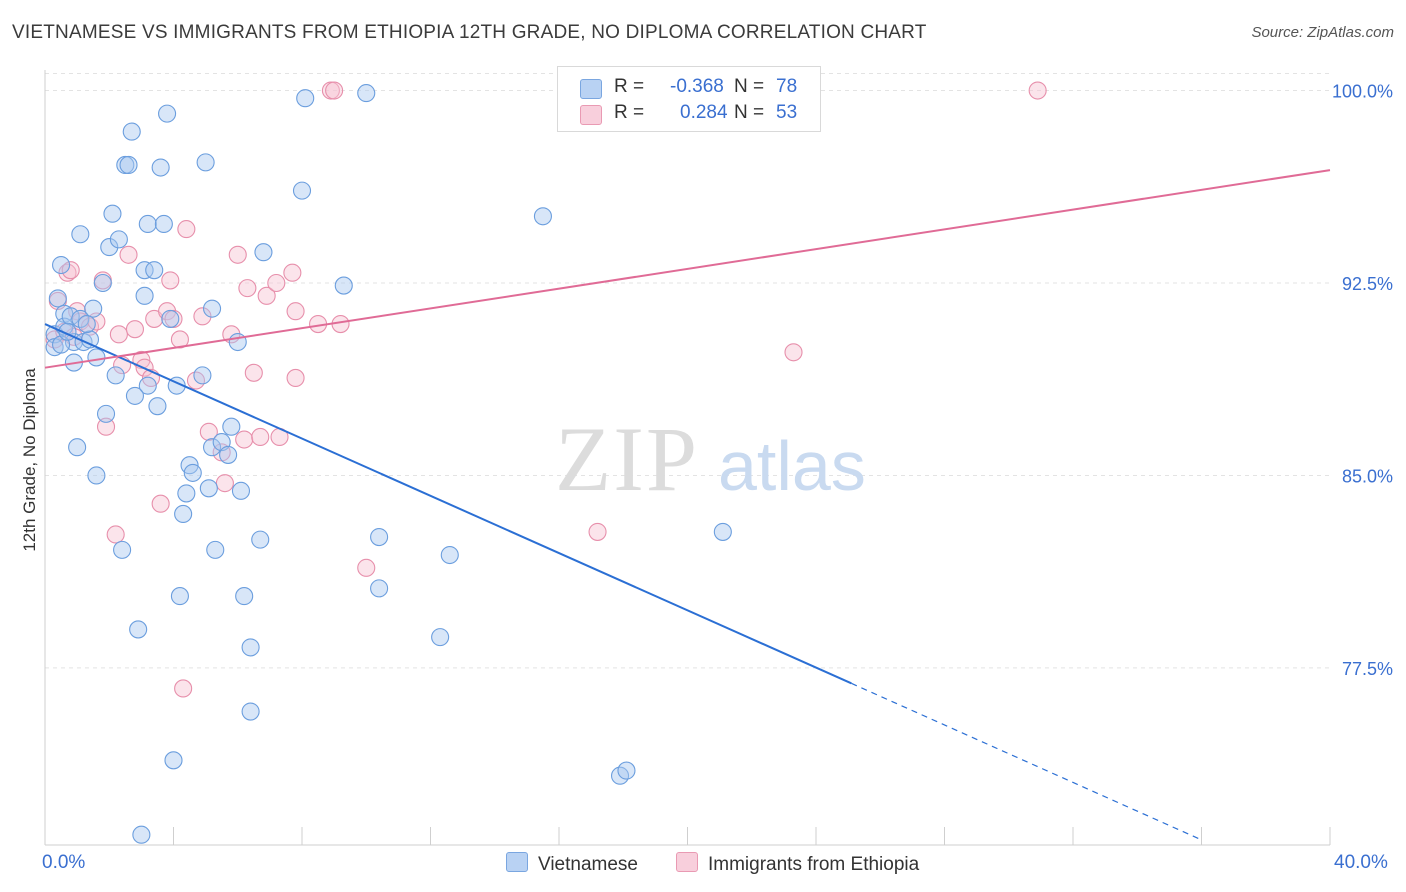  I want to click on y-tick-label: 100.0%, so click(1362, 92).